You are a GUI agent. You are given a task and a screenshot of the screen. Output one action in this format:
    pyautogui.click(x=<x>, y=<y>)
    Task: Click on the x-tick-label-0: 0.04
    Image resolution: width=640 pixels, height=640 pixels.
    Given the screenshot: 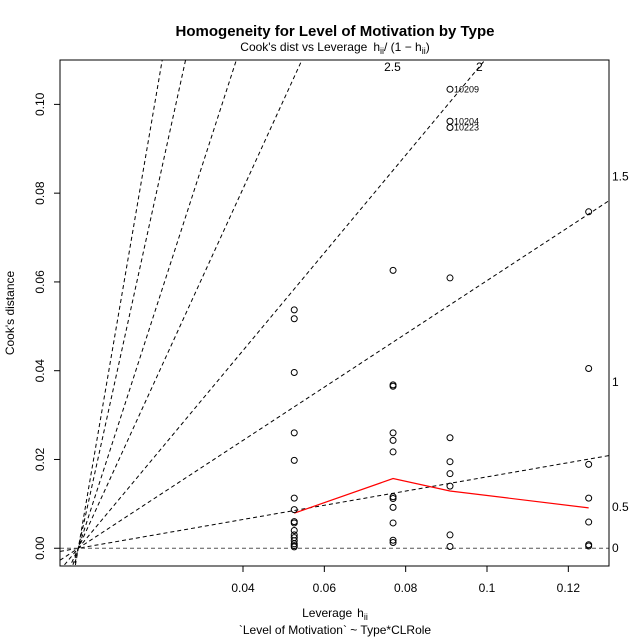 What is the action you would take?
    pyautogui.click(x=243, y=588)
    